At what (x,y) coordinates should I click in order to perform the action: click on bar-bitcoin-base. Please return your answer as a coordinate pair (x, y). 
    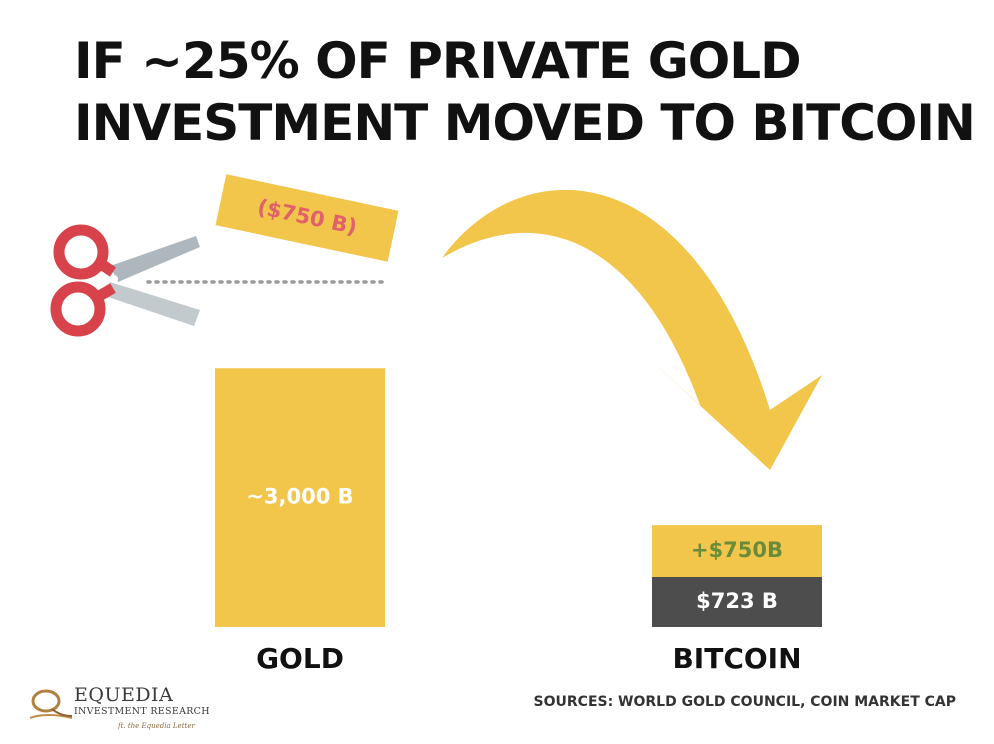
    Looking at the image, I should click on (737, 602).